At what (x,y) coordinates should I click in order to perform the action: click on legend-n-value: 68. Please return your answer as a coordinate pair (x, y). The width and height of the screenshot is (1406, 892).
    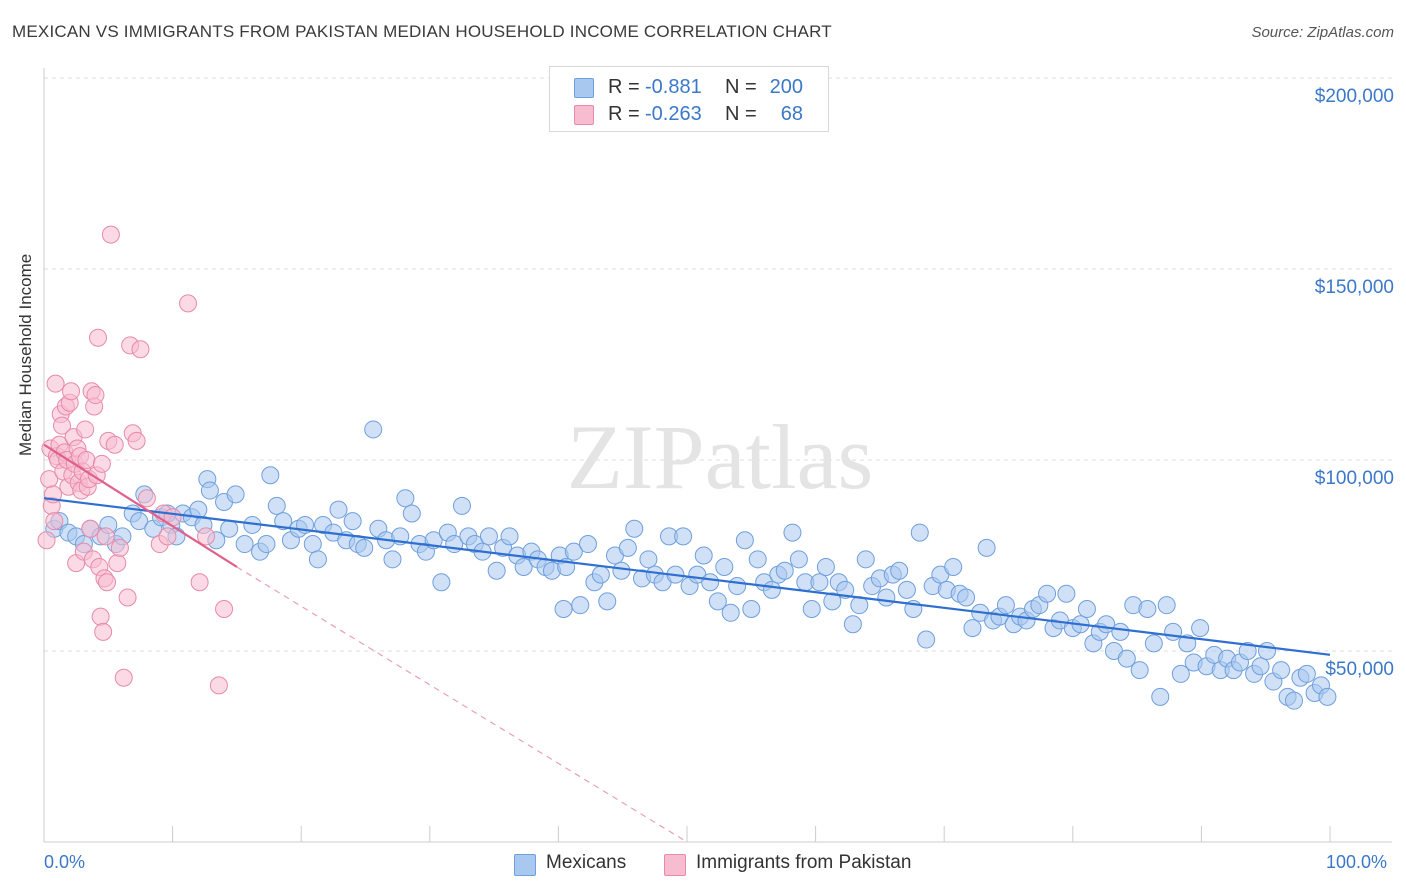
    Looking at the image, I should click on (791, 114).